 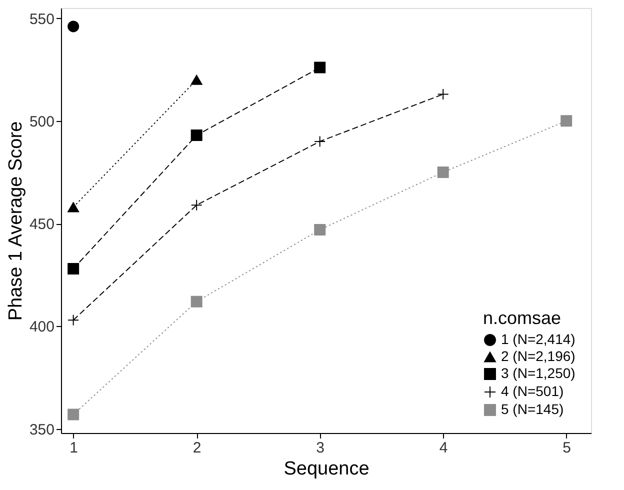 I want to click on y-tick-label: 450, so click(x=41, y=225).